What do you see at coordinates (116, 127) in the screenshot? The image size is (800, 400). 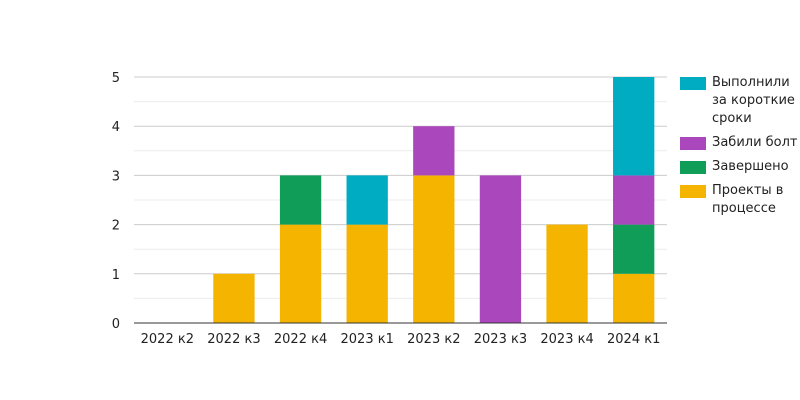 I see `y-tick-label: 4` at bounding box center [116, 127].